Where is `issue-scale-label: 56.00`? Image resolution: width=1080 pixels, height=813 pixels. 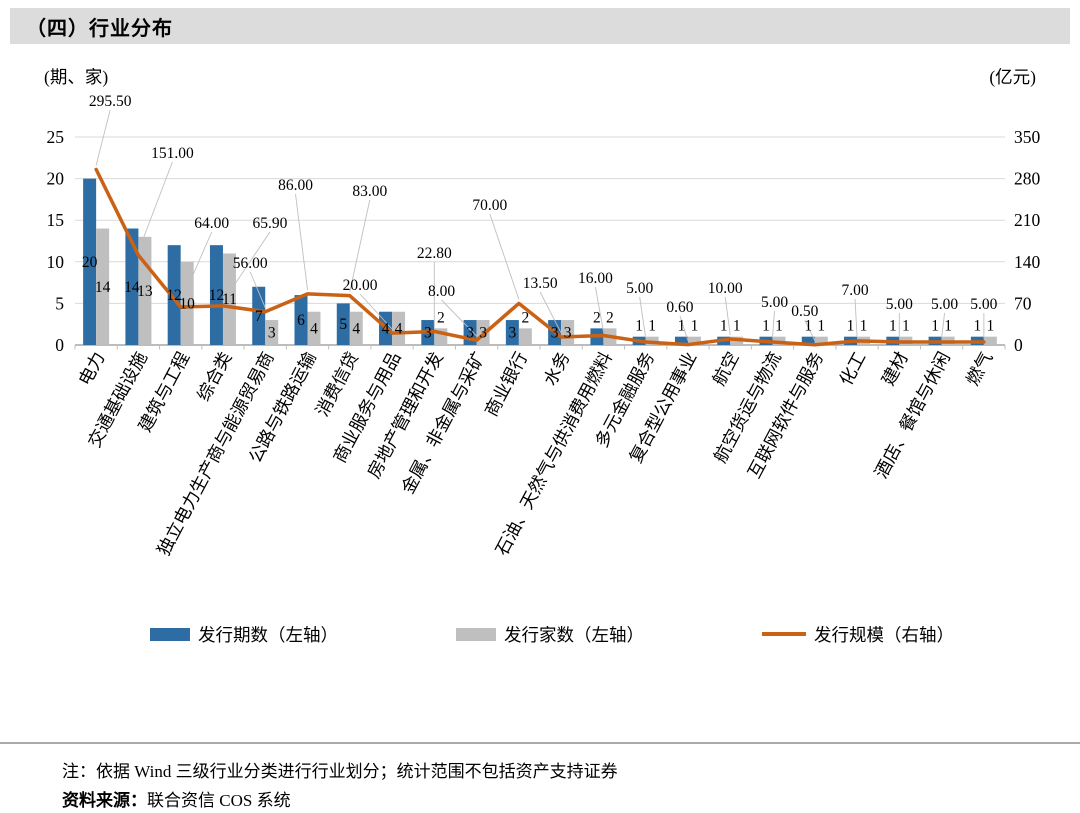
issue-scale-label: 56.00 is located at coordinates (250, 263).